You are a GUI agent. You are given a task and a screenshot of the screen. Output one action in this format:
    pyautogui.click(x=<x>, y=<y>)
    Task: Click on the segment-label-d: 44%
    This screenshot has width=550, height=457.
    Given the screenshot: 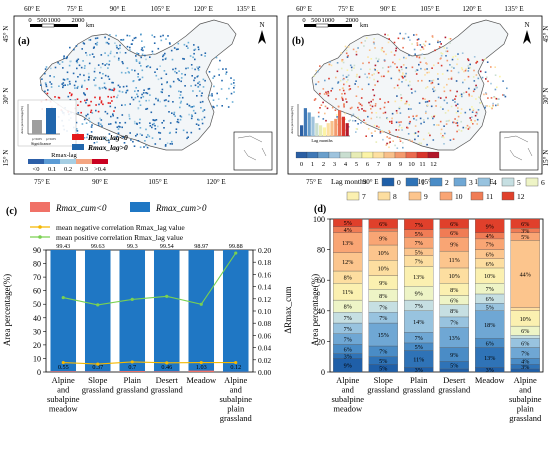 What is the action you would take?
    pyautogui.click(x=525, y=274)
    